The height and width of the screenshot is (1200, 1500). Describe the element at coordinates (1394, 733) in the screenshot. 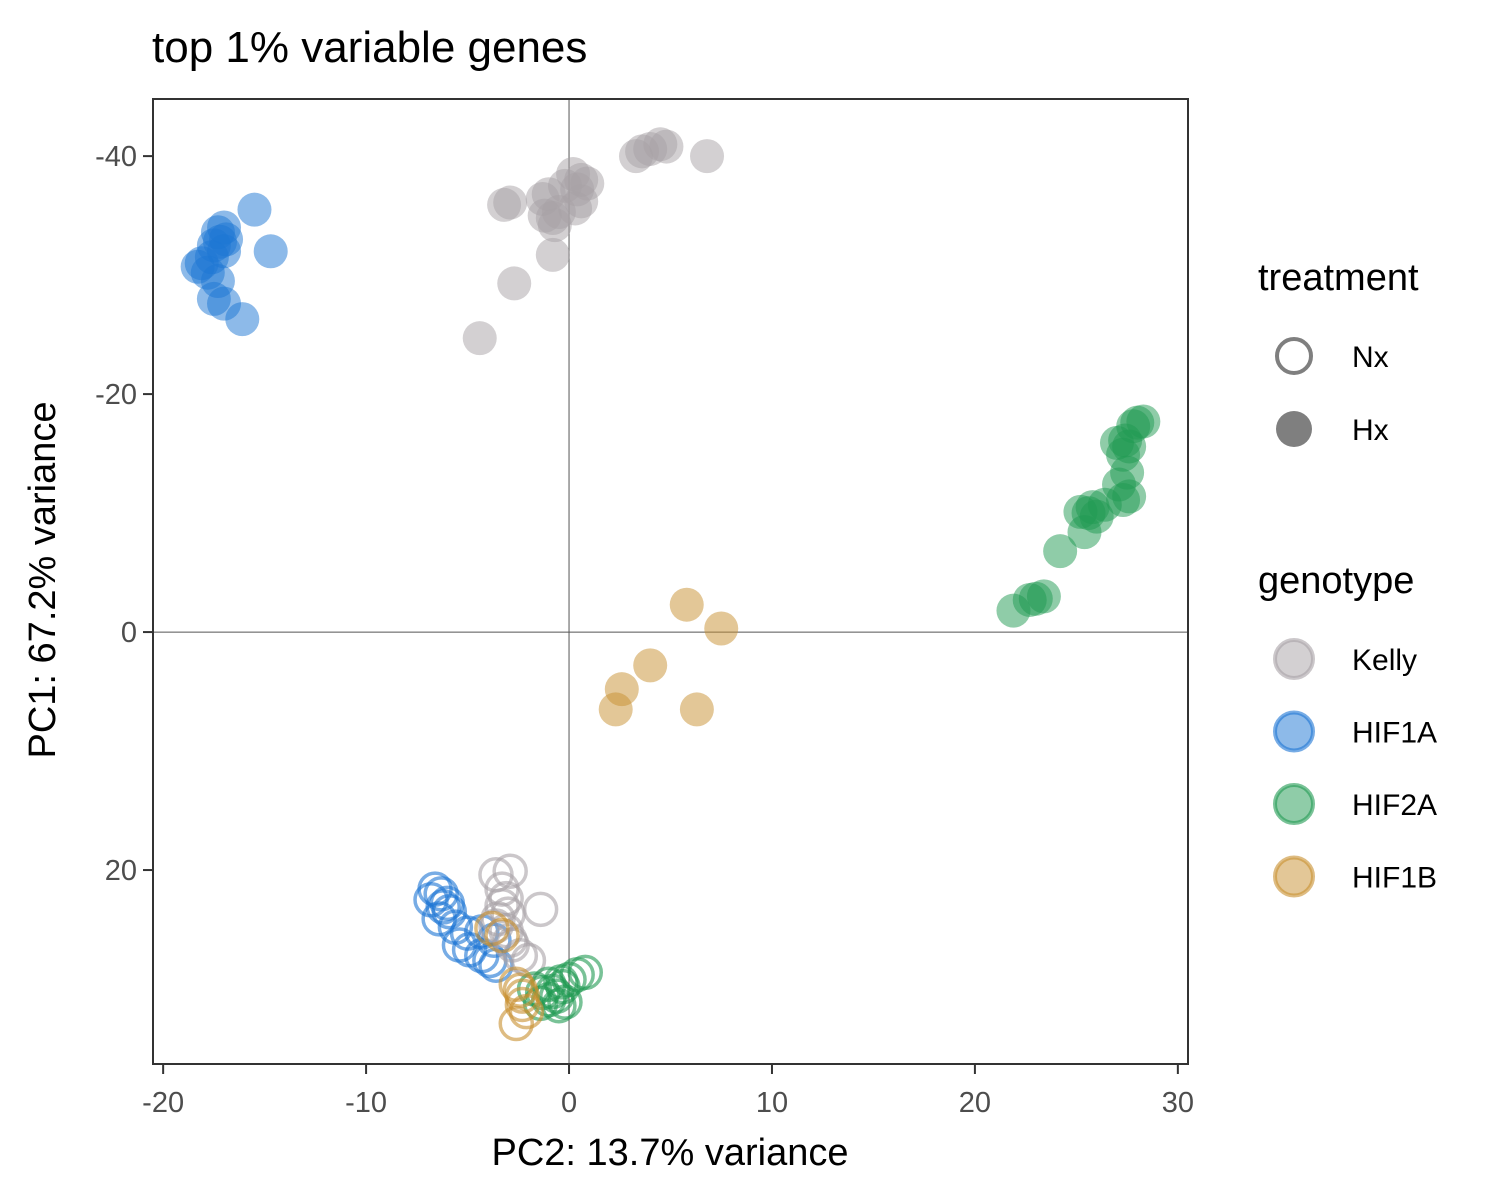

I see `legend-label-hif1a: HIF1A` at that location.